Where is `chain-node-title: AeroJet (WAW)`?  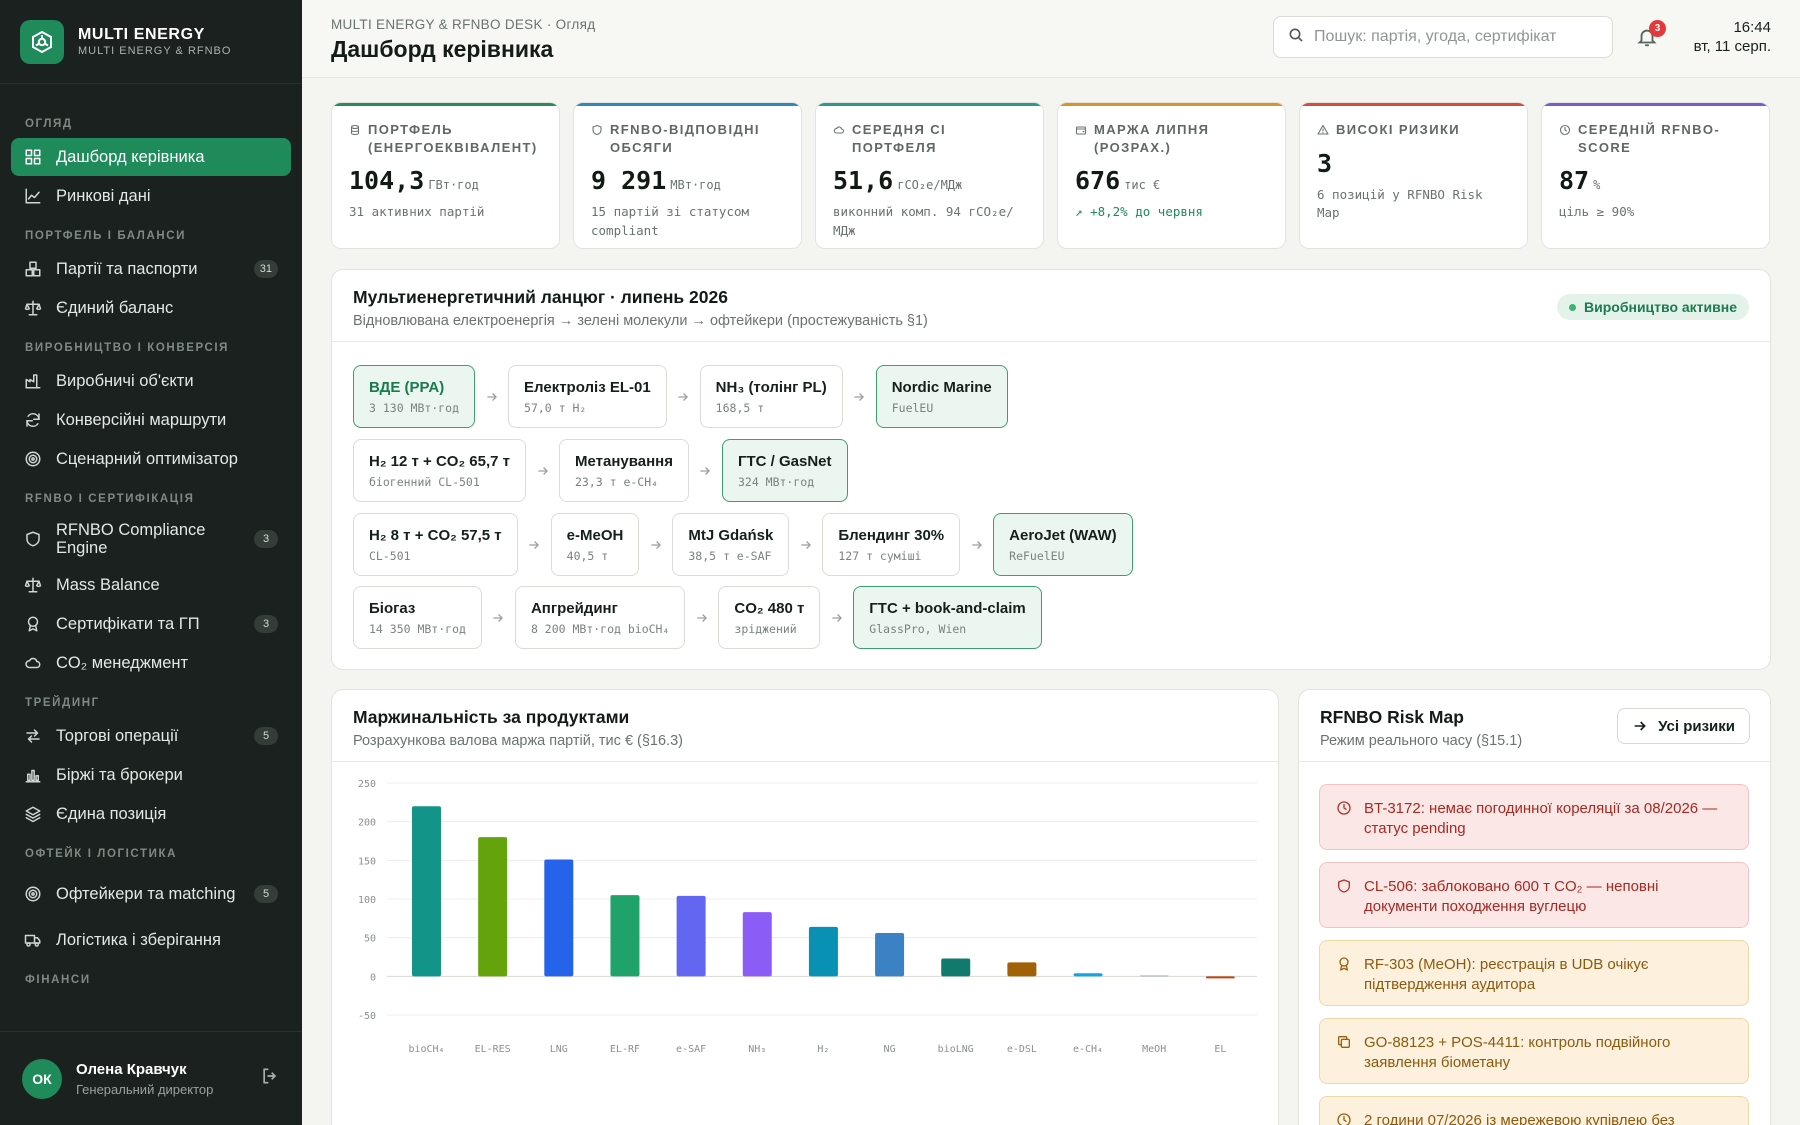
chain-node-title: AeroJet (WAW) is located at coordinates (1063, 535).